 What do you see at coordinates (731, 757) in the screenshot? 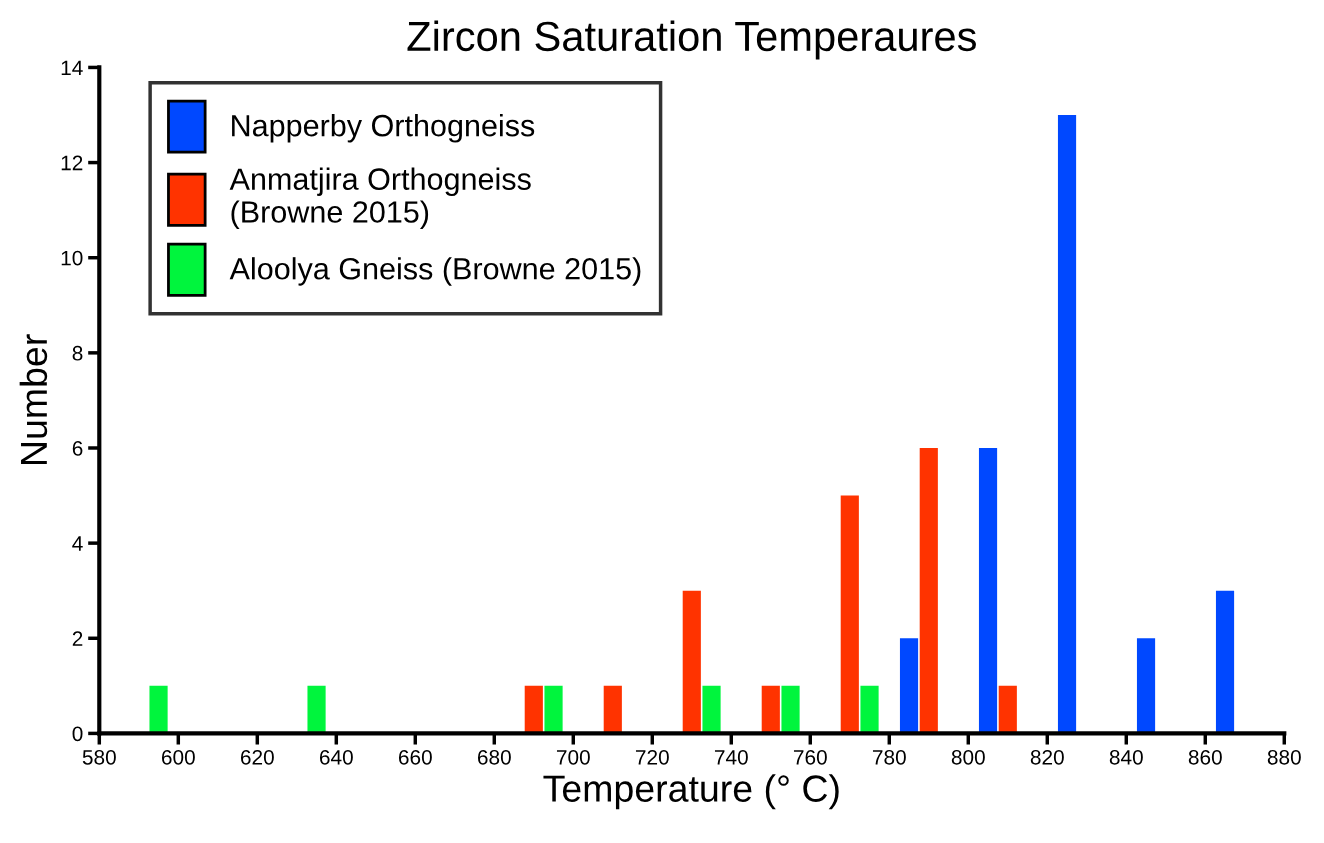
I see `x-tick-label: 740` at bounding box center [731, 757].